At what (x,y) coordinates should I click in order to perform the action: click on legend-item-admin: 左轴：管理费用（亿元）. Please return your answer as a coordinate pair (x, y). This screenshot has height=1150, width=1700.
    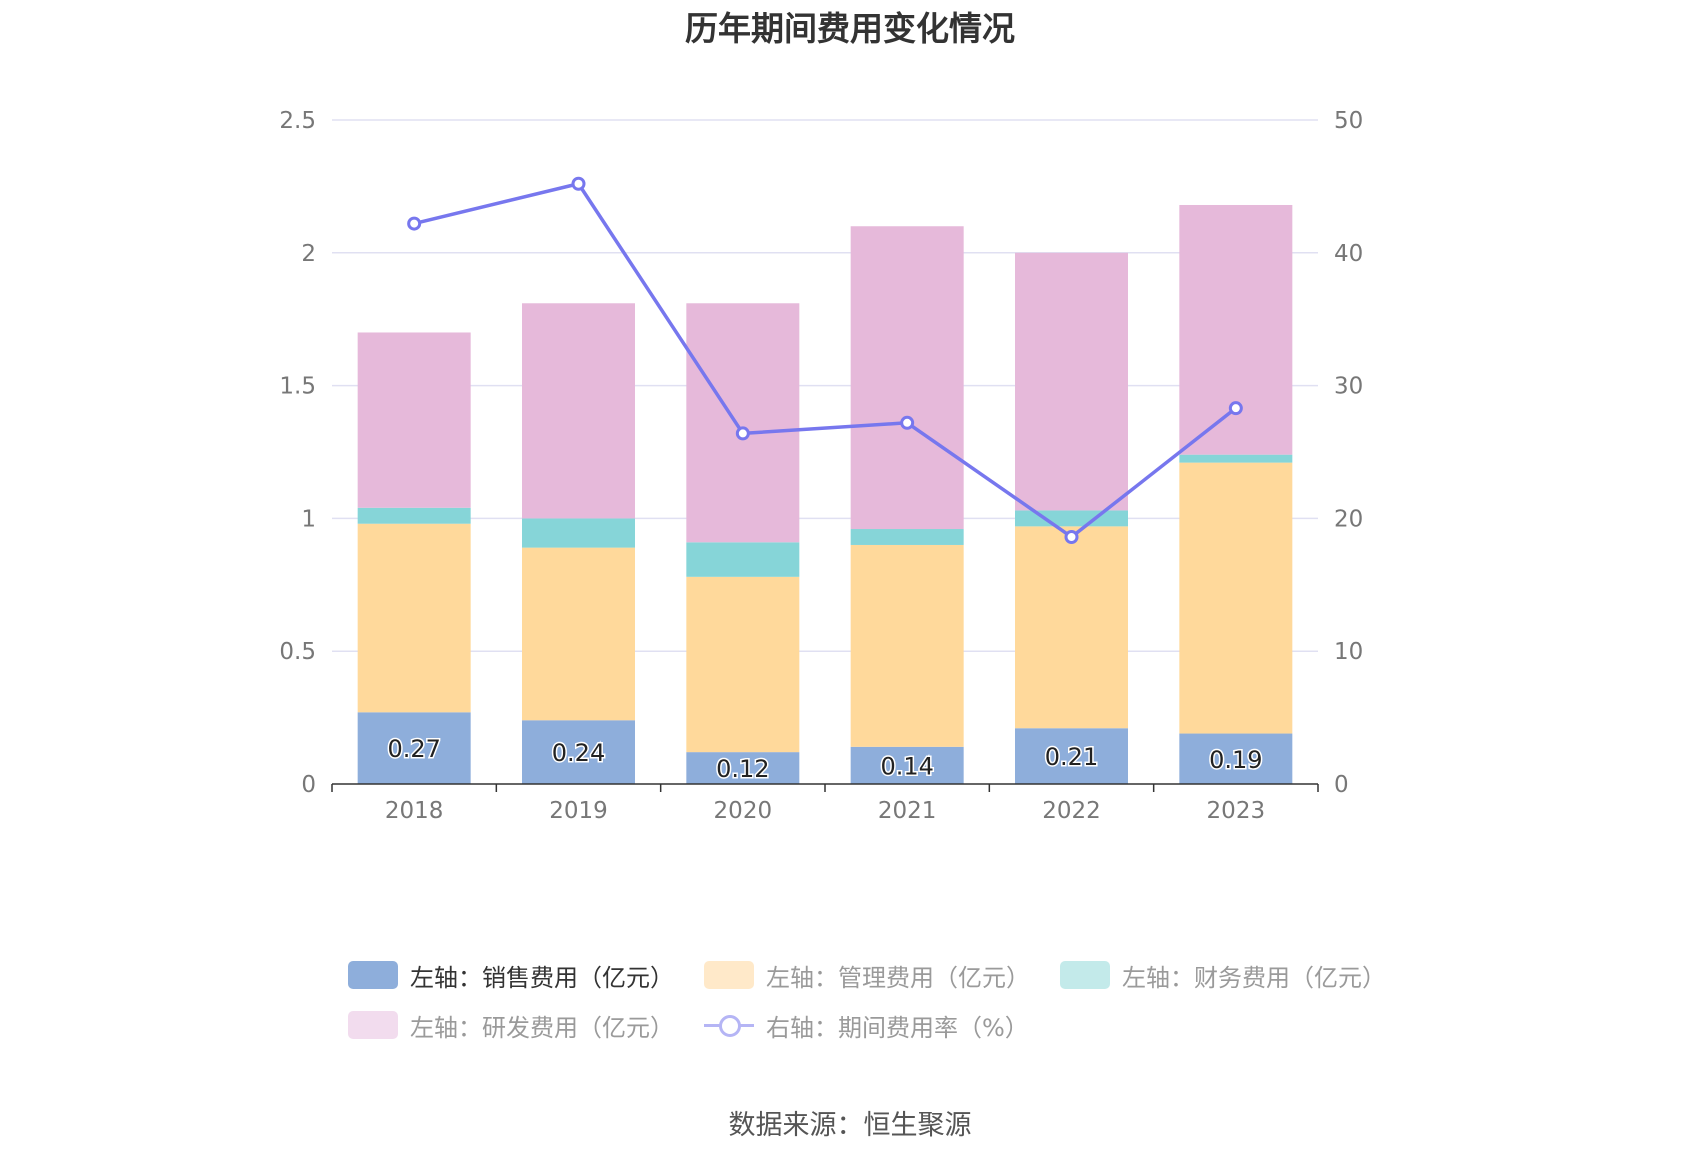
    Looking at the image, I should click on (867, 975).